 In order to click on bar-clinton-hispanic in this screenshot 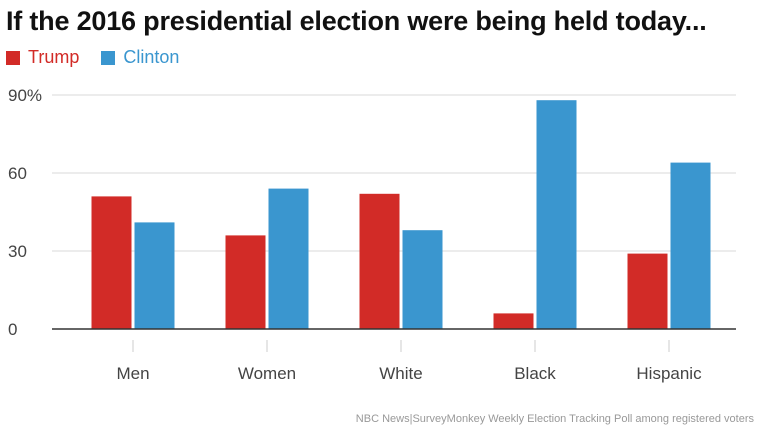, I will do `click(690, 245)`.